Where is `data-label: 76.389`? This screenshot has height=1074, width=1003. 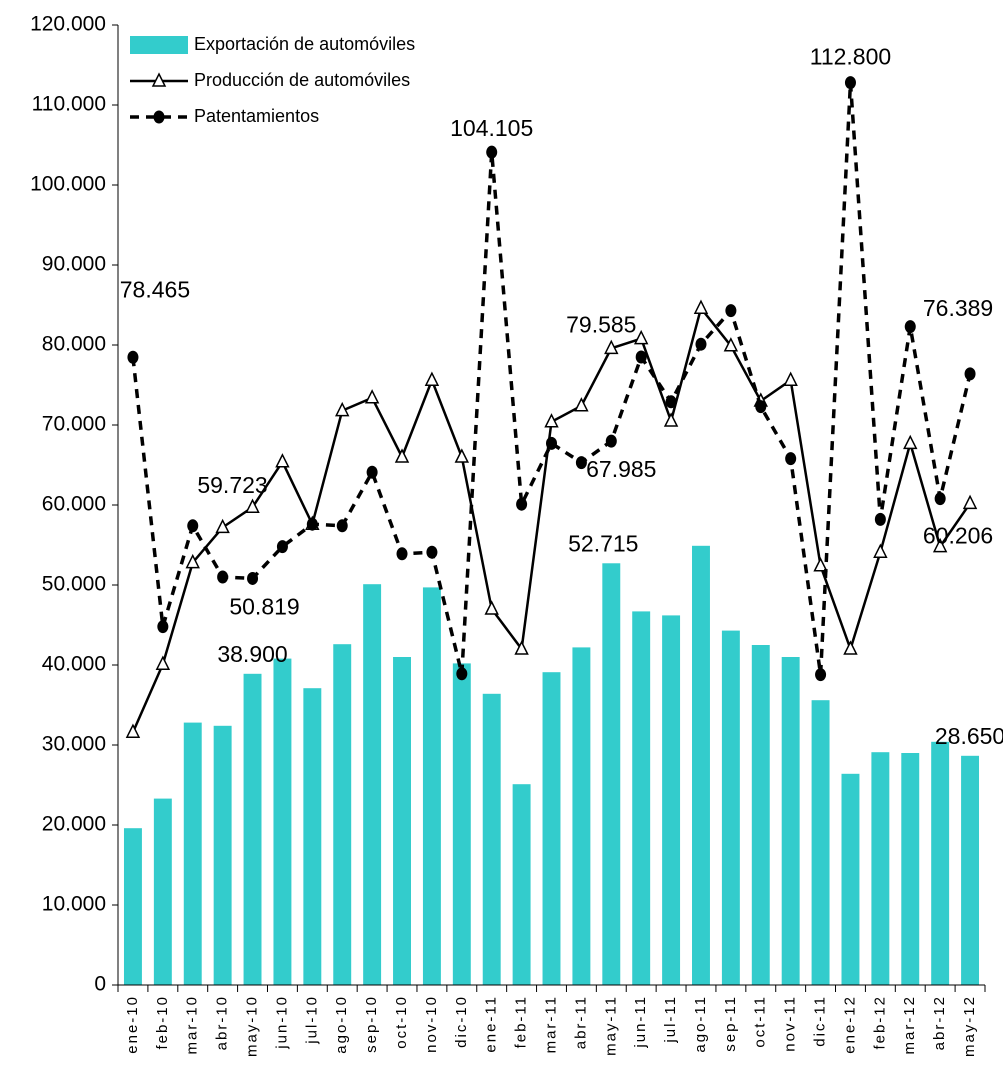
data-label: 76.389 is located at coordinates (958, 308).